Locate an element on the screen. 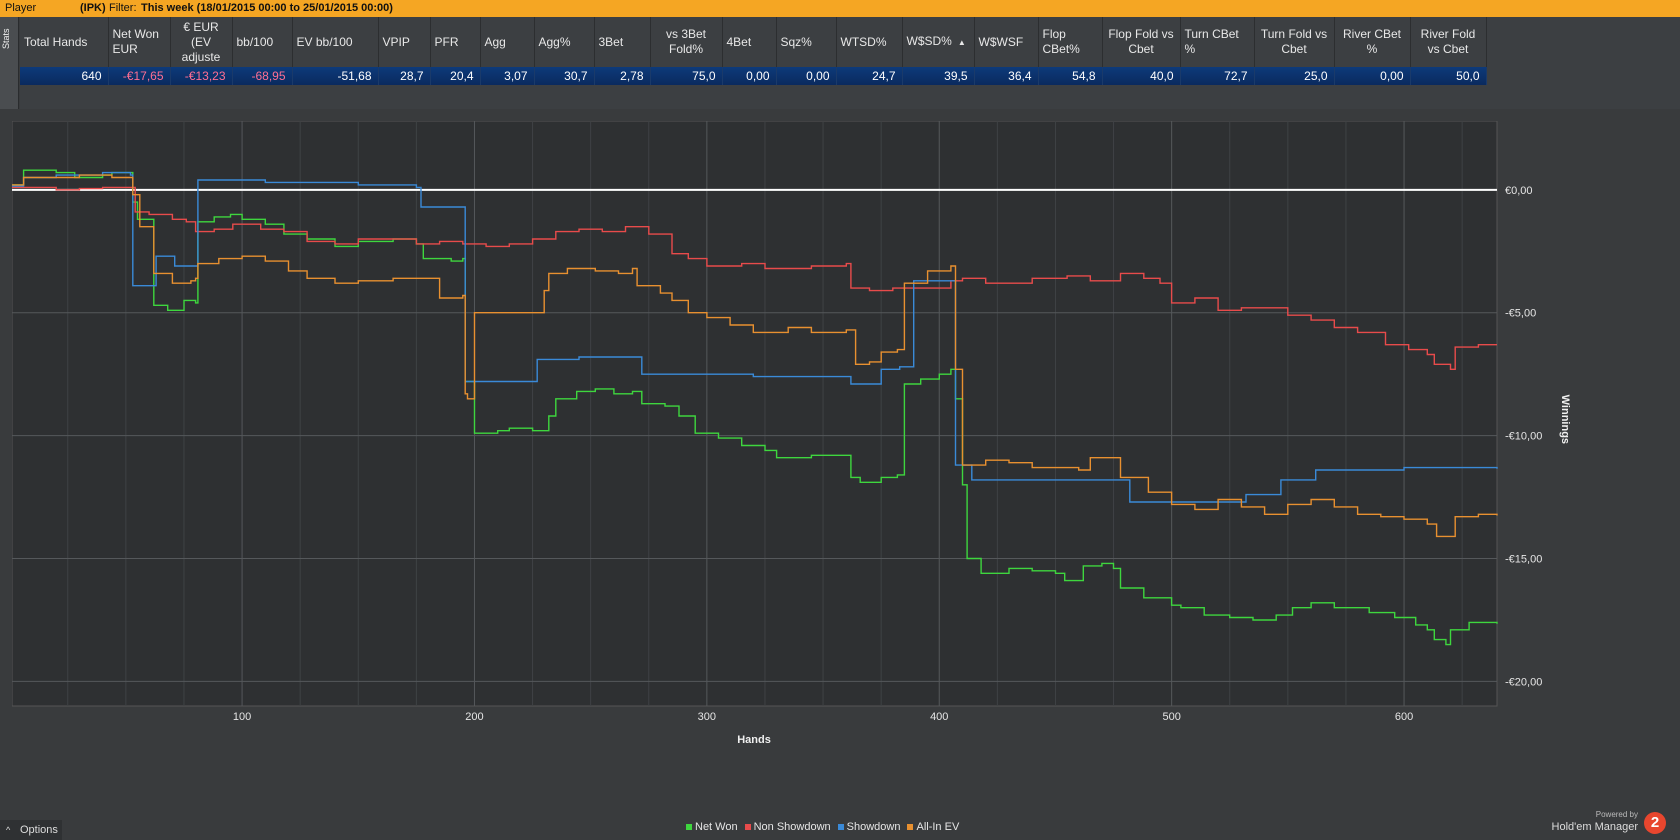  legend-item: Showdown is located at coordinates (869, 827).